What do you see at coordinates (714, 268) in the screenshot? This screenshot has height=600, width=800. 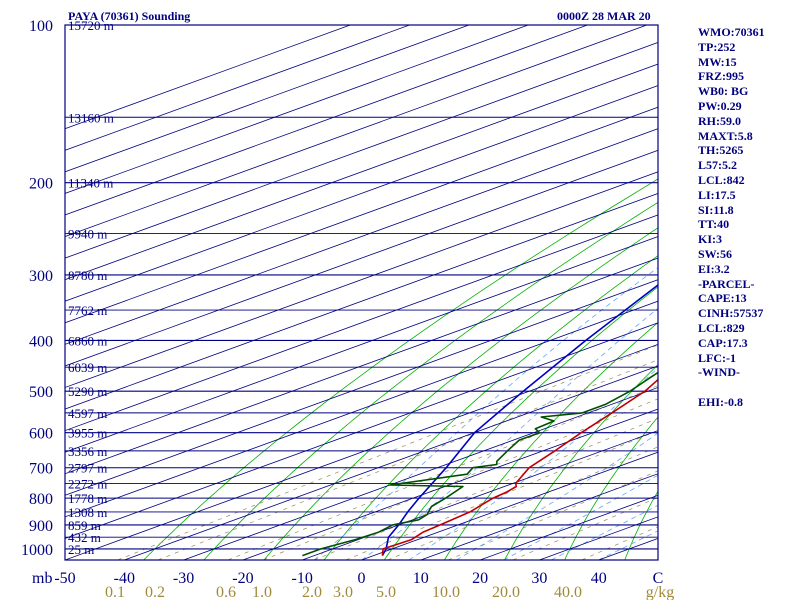 I see `index-item: EI:3.2` at bounding box center [714, 268].